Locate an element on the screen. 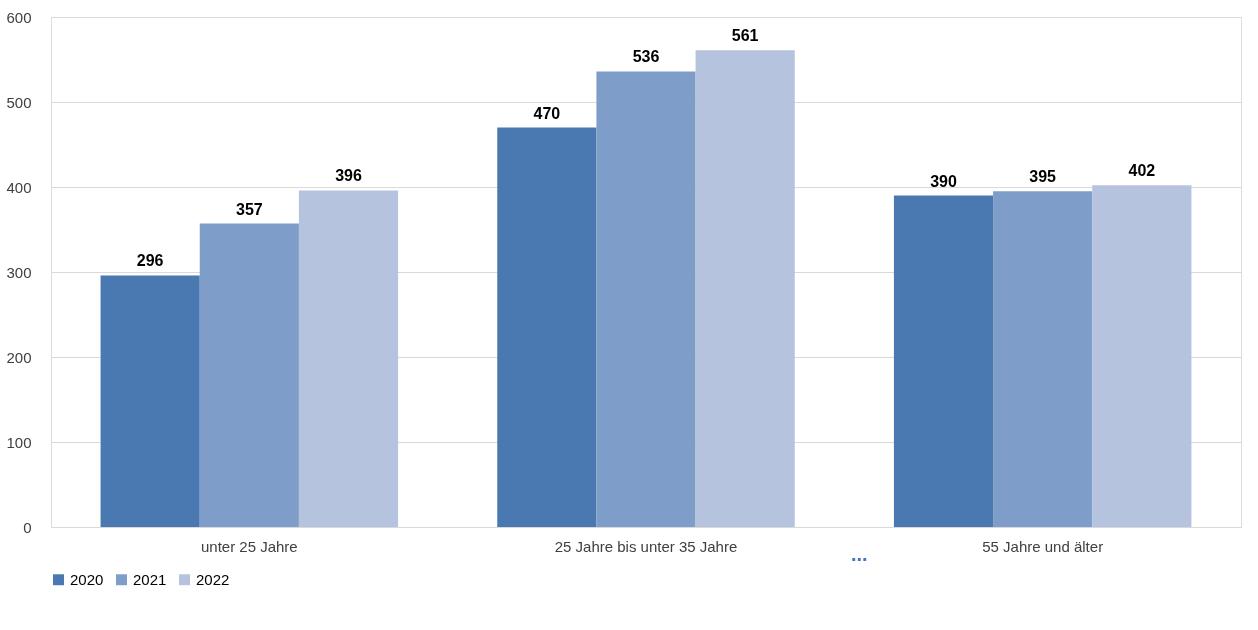 This screenshot has width=1258, height=630. legend-label: 2022 is located at coordinates (213, 579).